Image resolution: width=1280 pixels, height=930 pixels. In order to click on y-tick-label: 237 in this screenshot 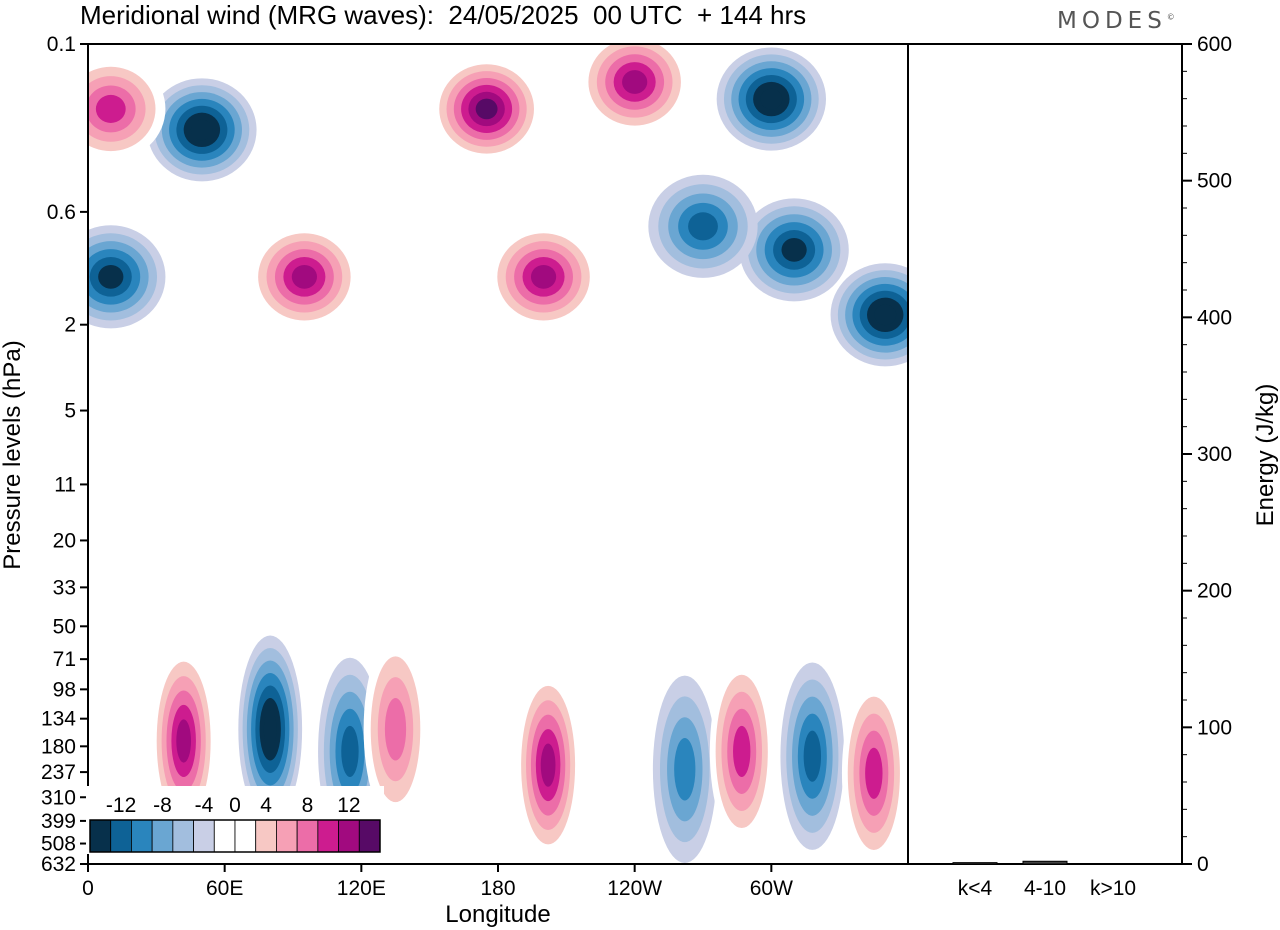, I will do `click(58, 772)`.